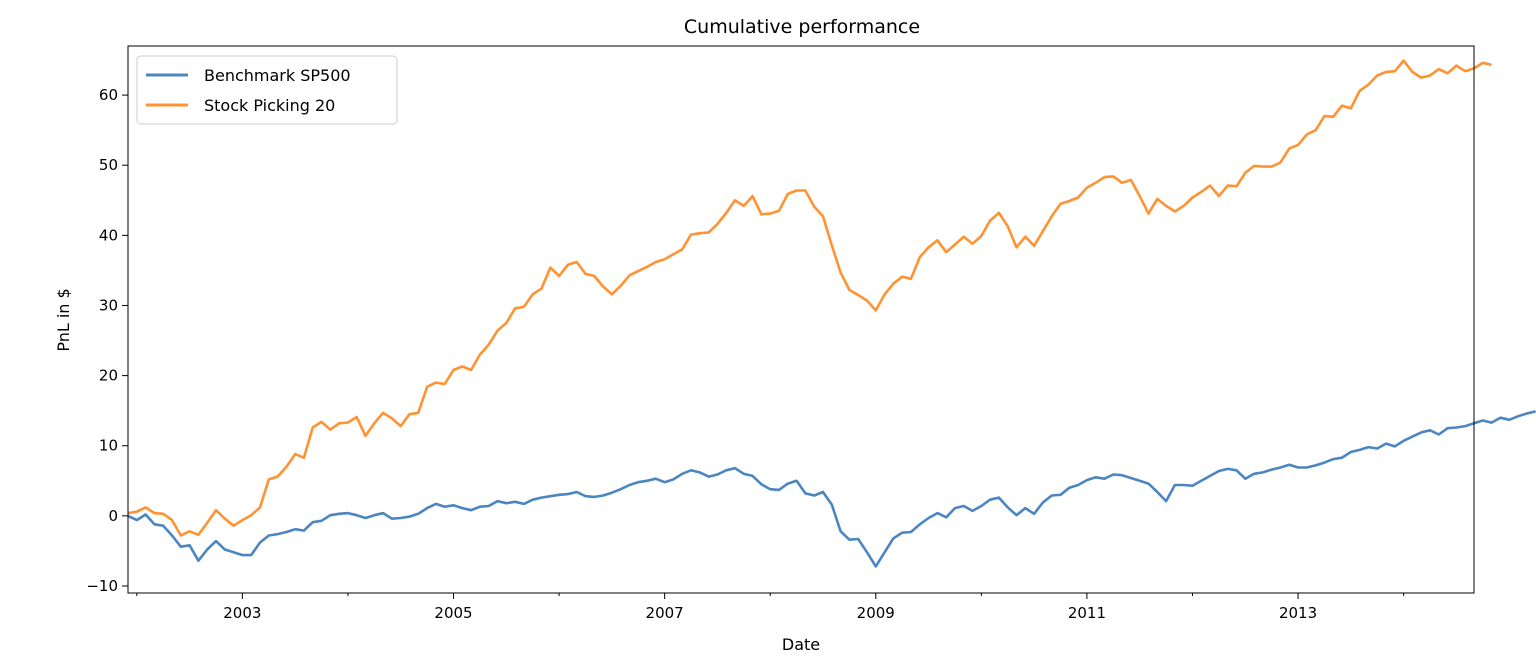 The height and width of the screenshot is (666, 1536). What do you see at coordinates (802, 27) in the screenshot?
I see `chart-title: Cumulative performance` at bounding box center [802, 27].